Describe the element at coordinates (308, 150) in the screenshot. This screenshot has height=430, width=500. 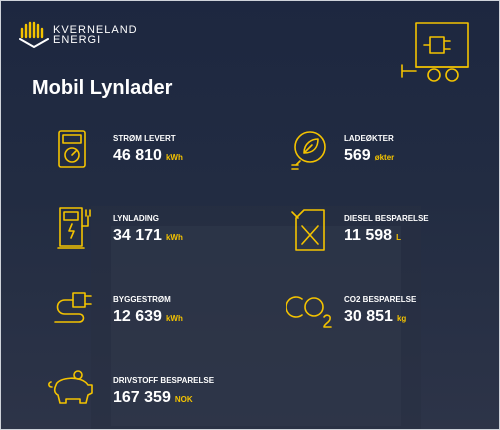
I see `leaf-plug-icon` at that location.